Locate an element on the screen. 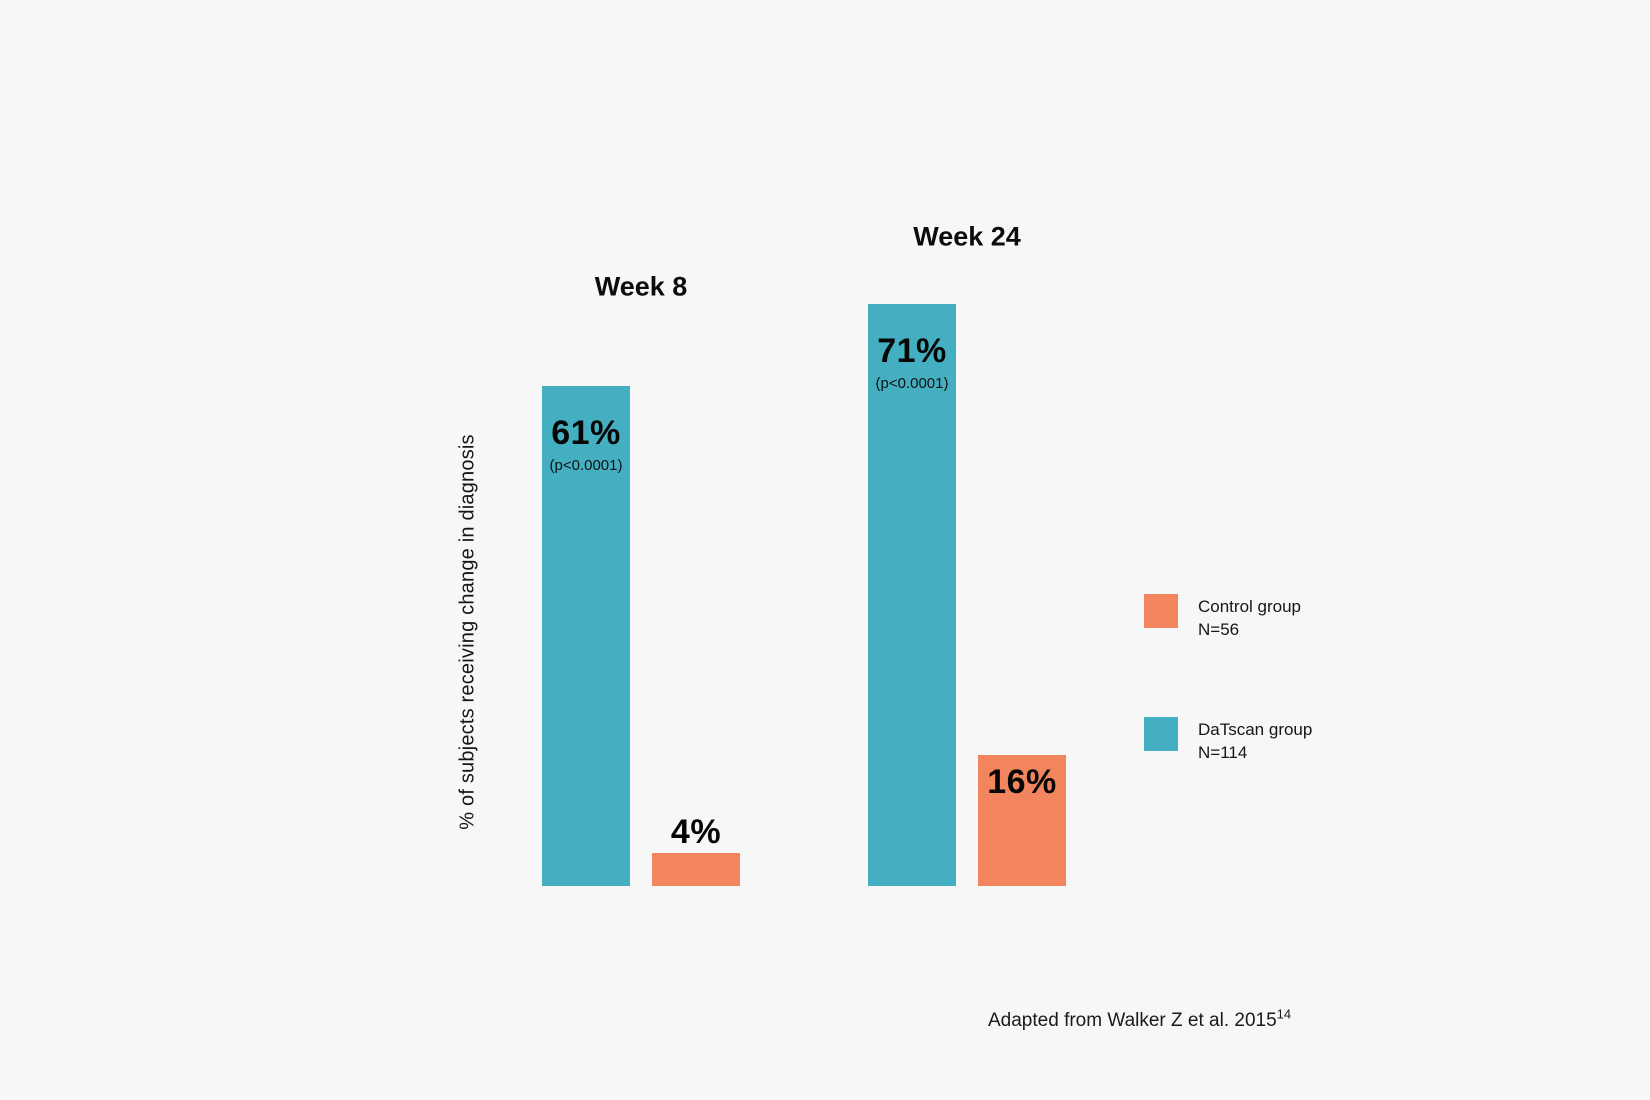 Image resolution: width=1650 pixels, height=1100 pixels. legend-n-datscan: N=114 is located at coordinates (1223, 752).